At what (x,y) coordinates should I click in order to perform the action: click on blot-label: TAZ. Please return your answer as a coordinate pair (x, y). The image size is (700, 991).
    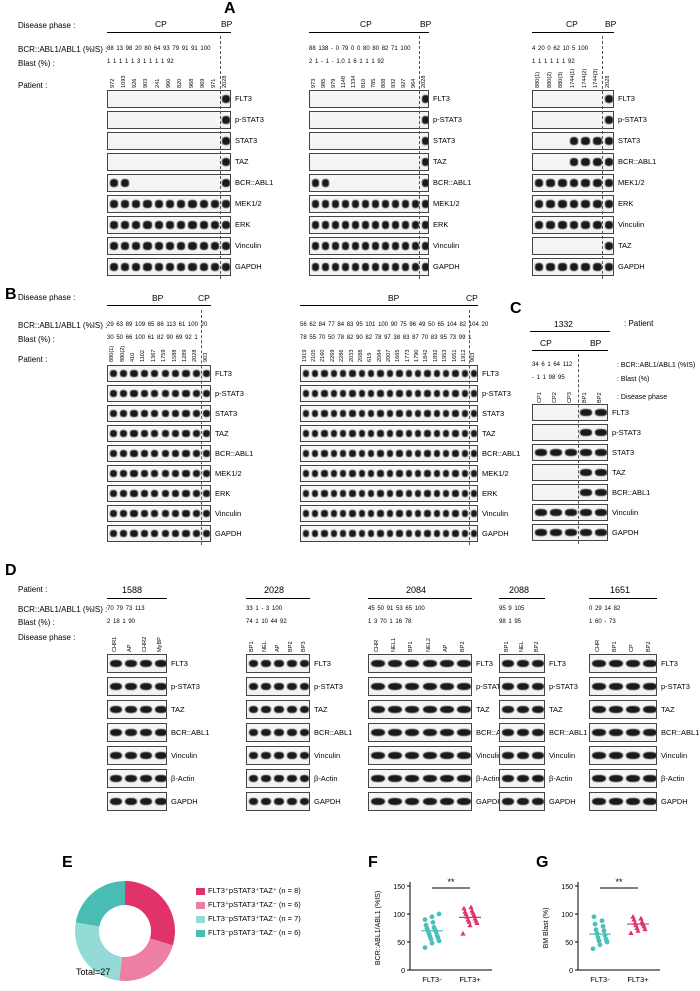
    Looking at the image, I should click on (483, 709).